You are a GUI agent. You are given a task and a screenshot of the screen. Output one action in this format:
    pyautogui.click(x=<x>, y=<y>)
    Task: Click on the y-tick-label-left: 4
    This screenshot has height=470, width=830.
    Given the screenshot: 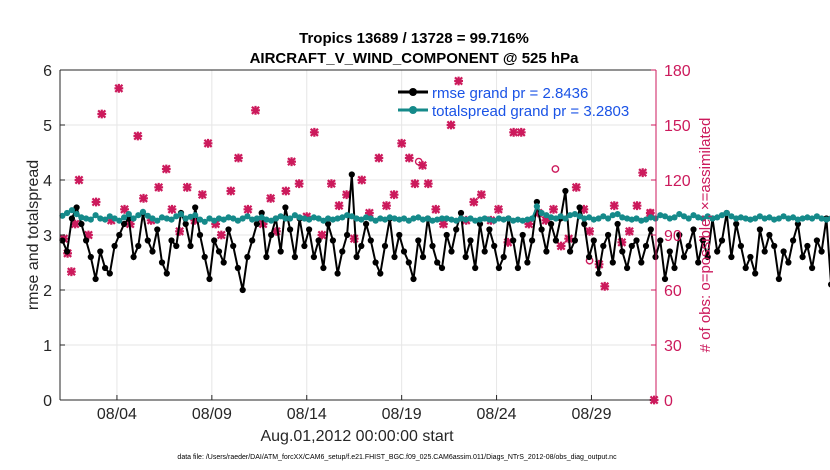 What is the action you would take?
    pyautogui.click(x=47, y=181)
    